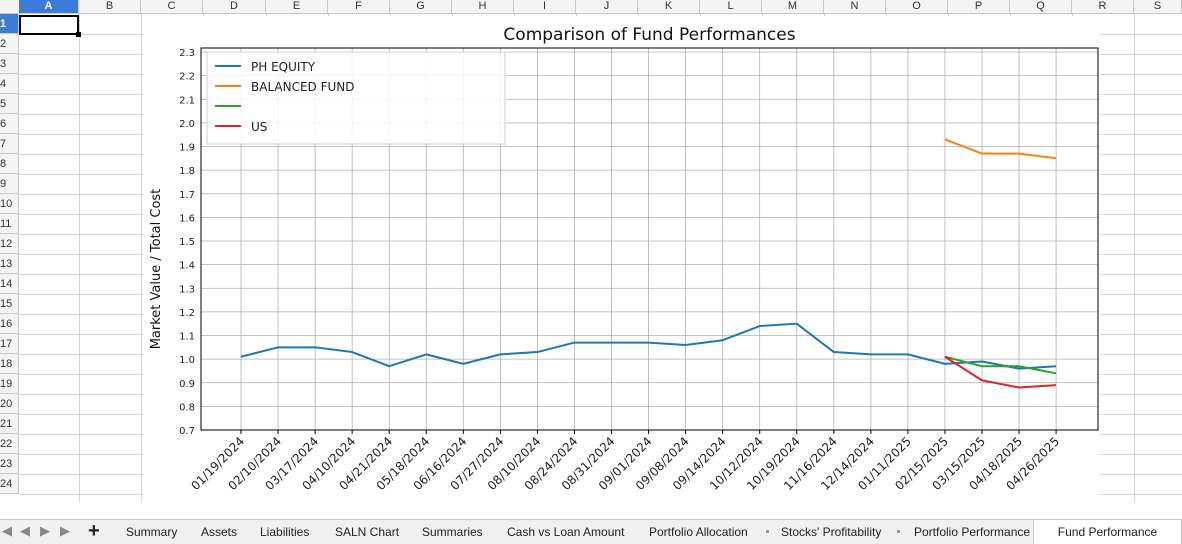  What do you see at coordinates (187, 431) in the screenshot?
I see `y-tick-label: 0.7` at bounding box center [187, 431].